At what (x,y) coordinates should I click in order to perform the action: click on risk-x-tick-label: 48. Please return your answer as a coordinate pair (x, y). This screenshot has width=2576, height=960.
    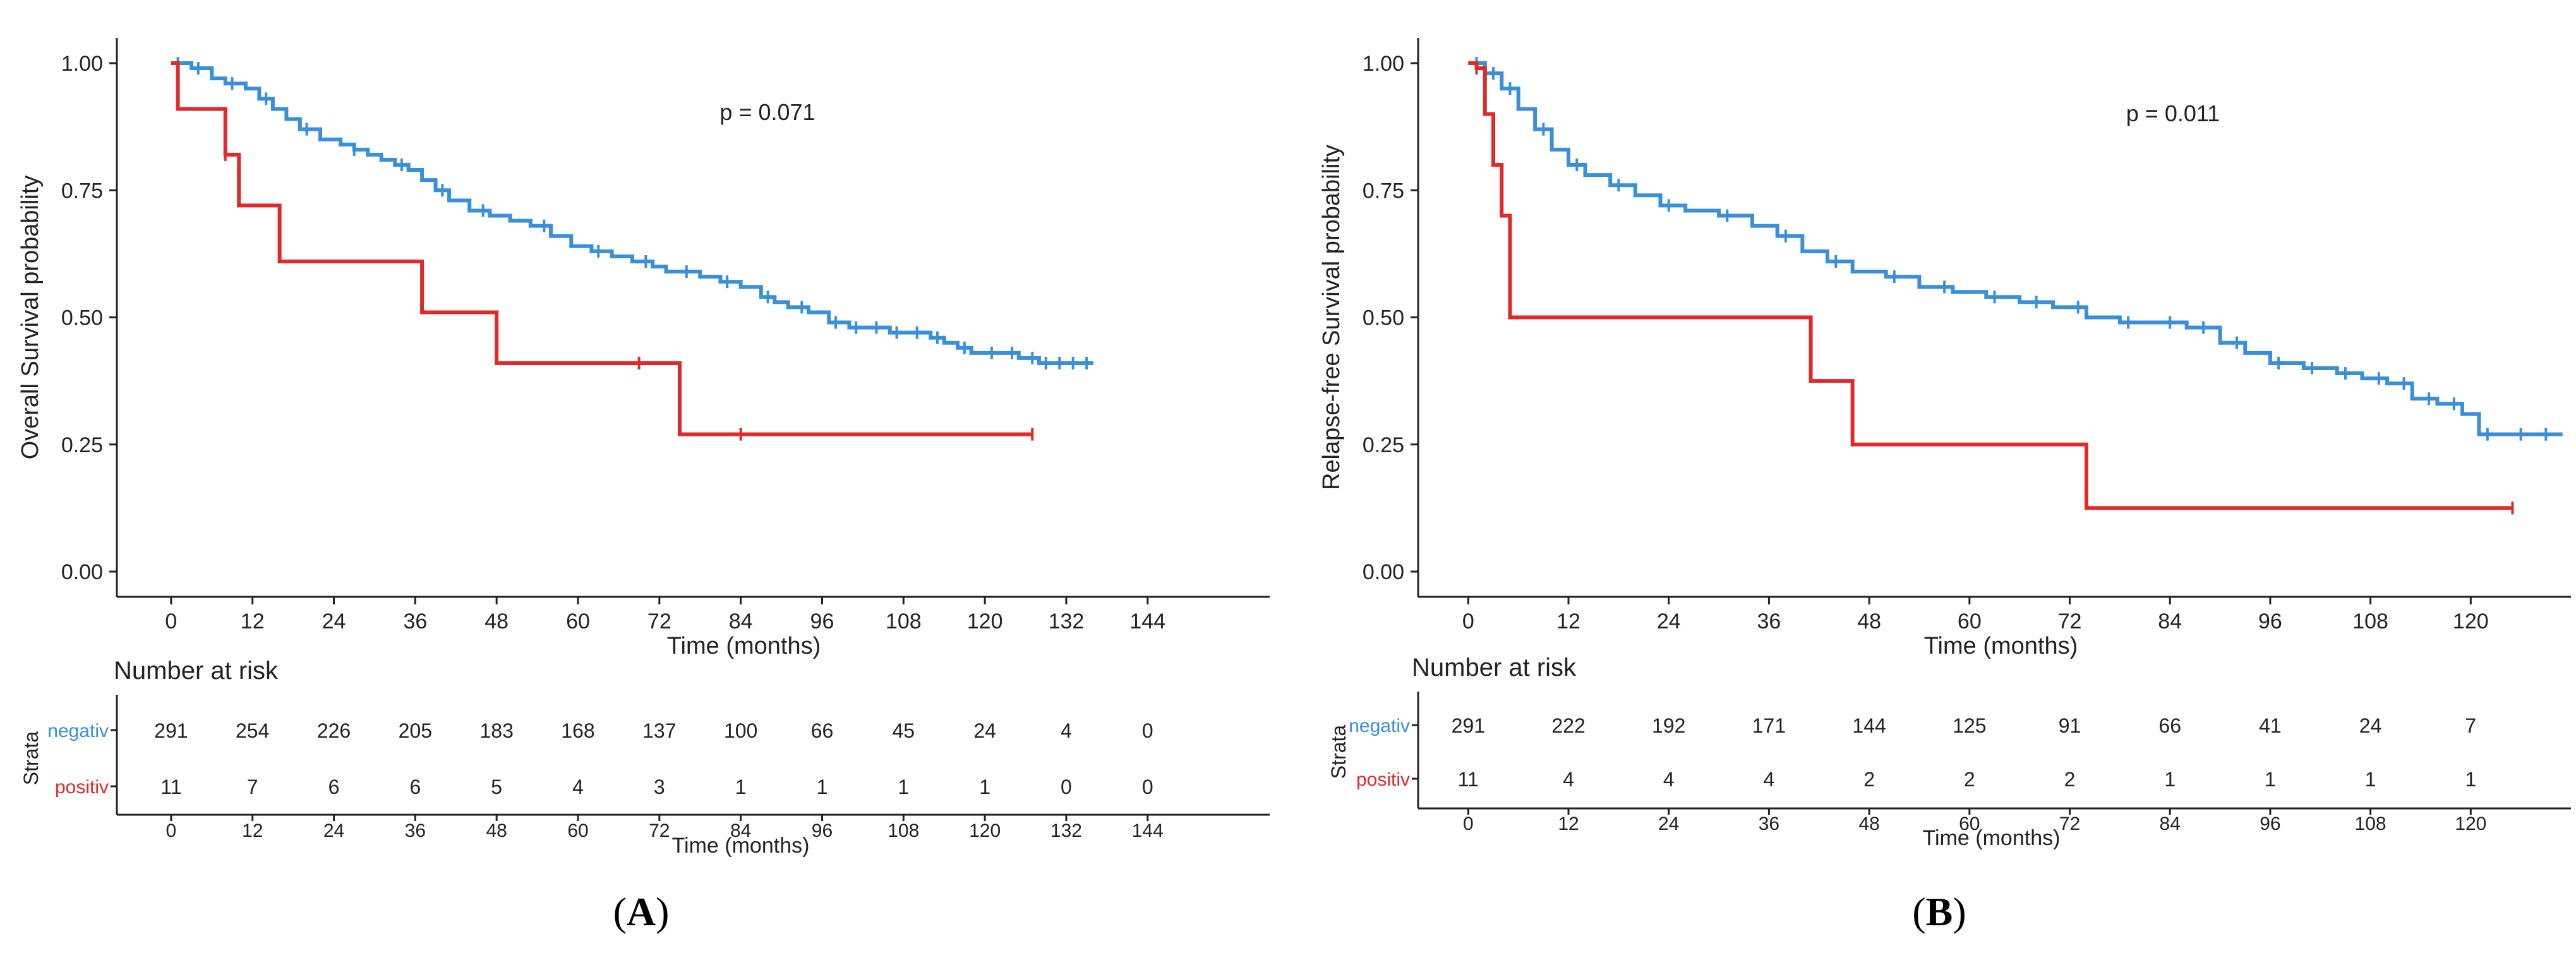
    Looking at the image, I should click on (1869, 823).